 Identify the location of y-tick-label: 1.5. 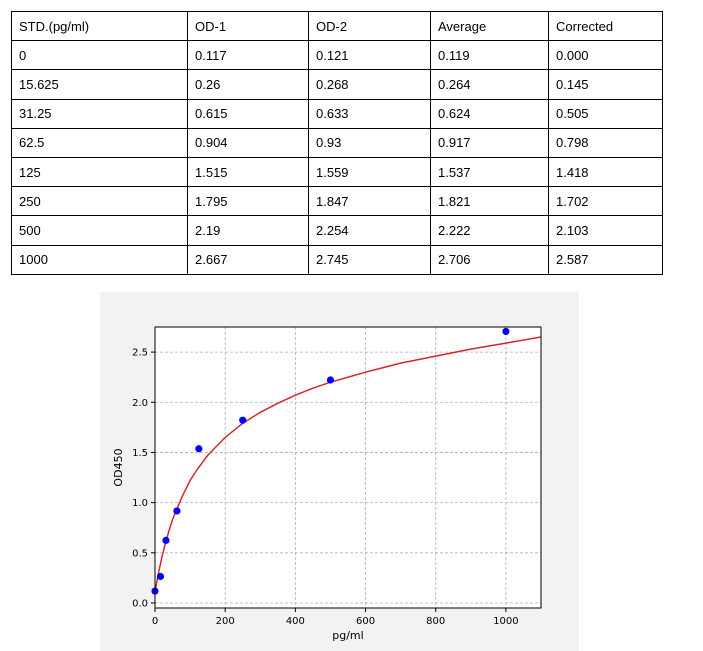
(140, 453).